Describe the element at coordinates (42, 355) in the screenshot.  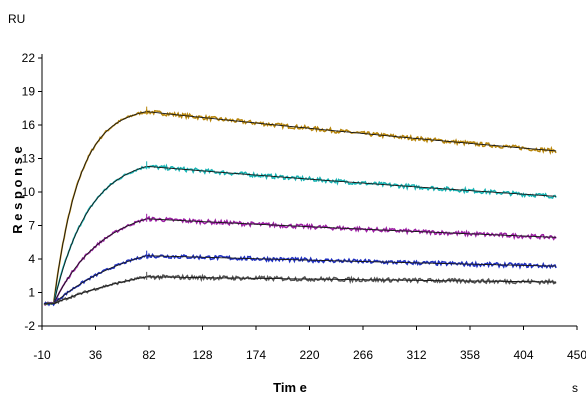
I see `x-tick-label: -10` at that location.